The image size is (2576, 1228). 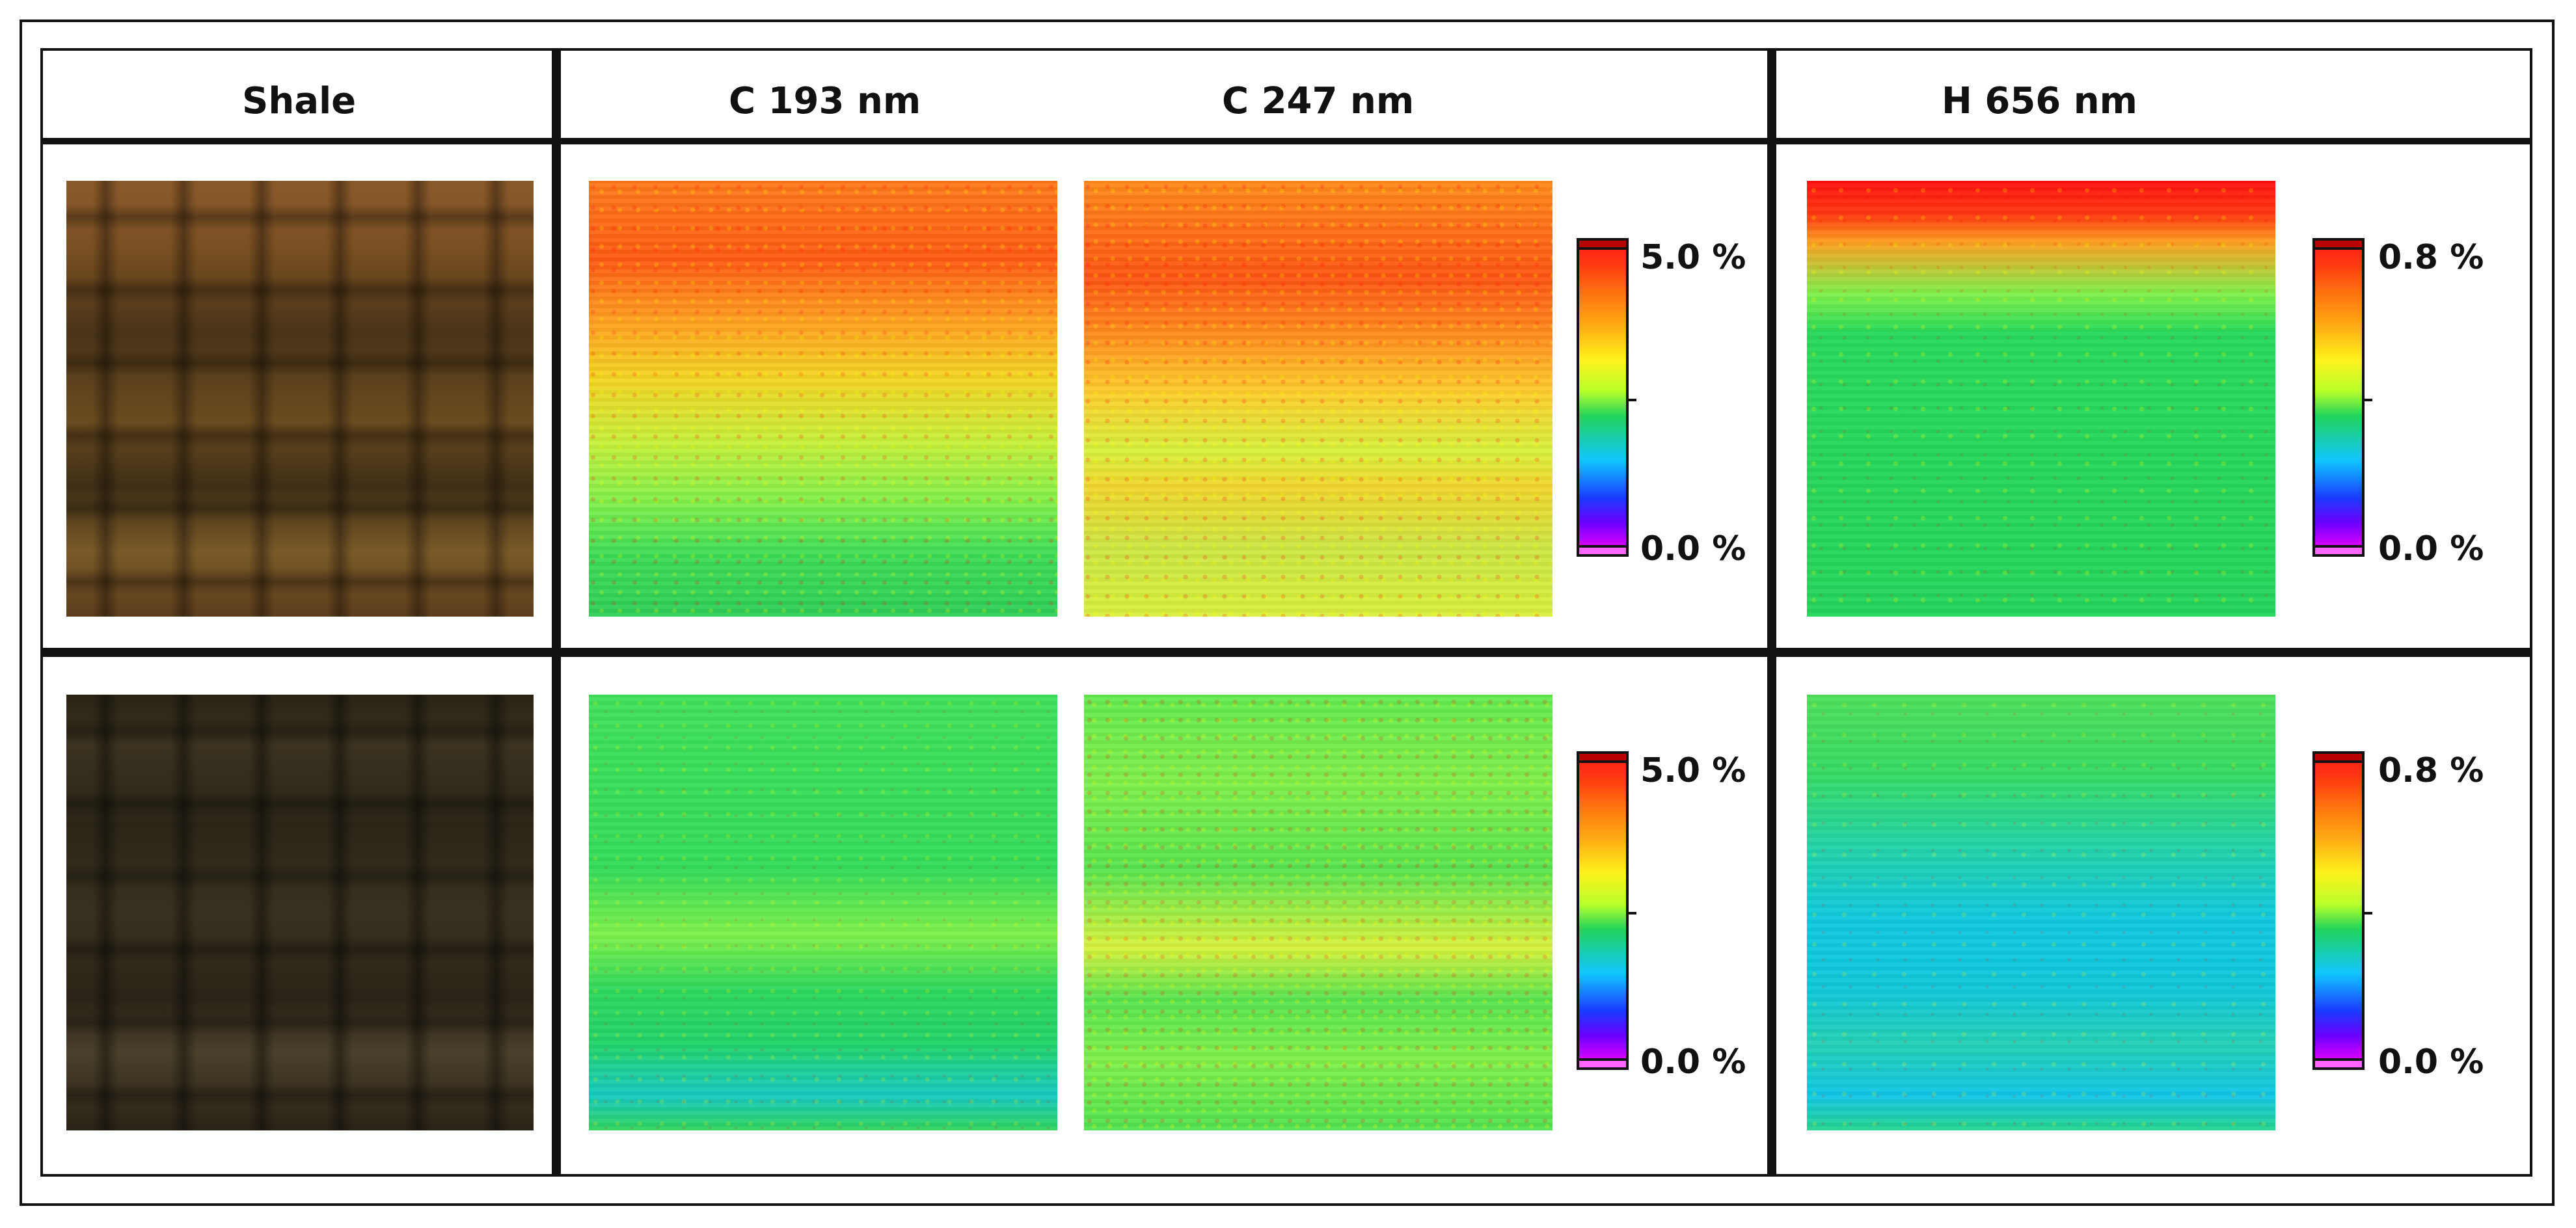 I want to click on carbon-min-label-row1: 0.0 %, so click(x=1693, y=548).